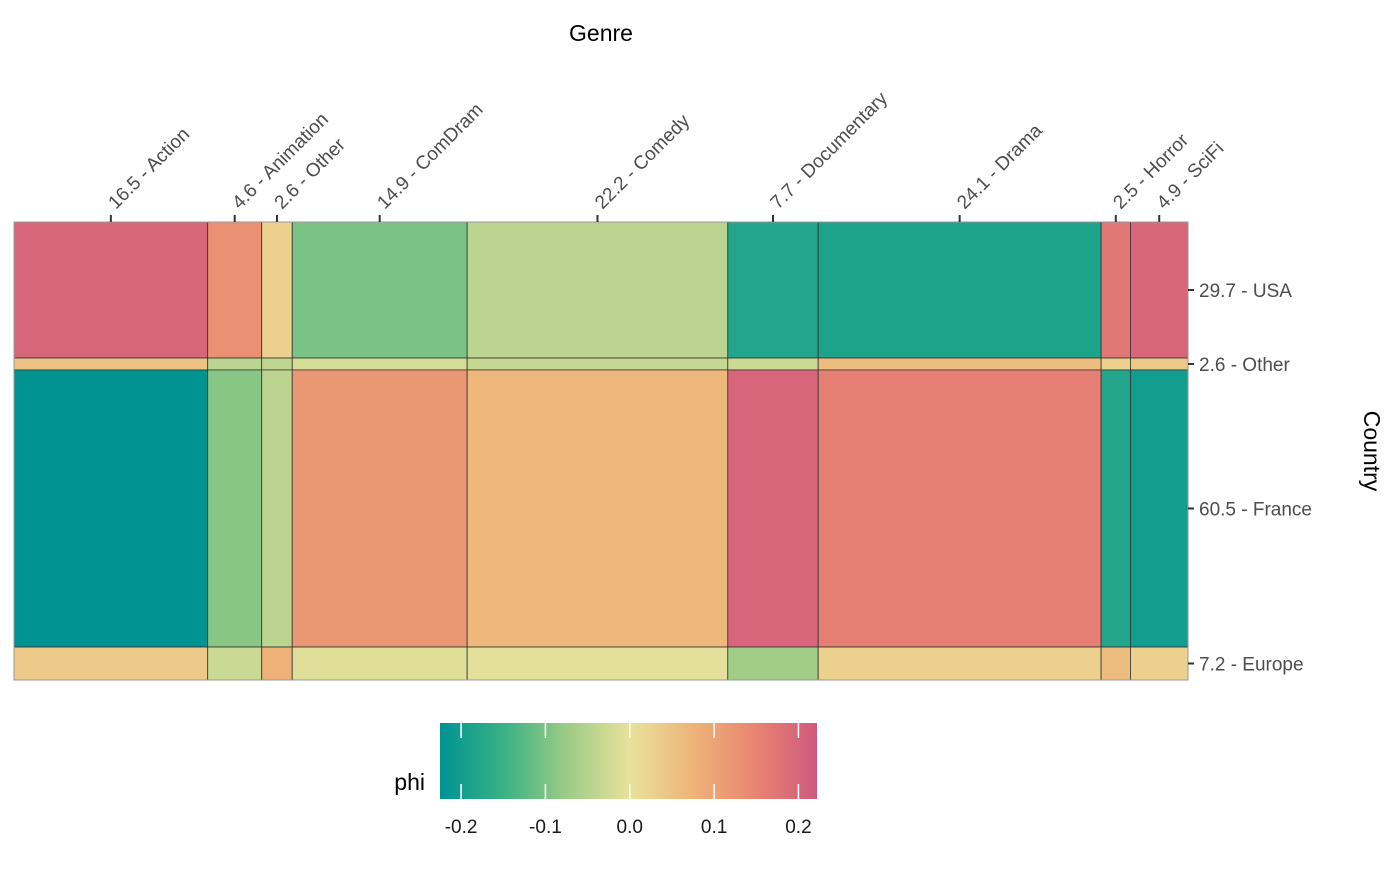 Image resolution: width=1400 pixels, height=871 pixels. What do you see at coordinates (628, 761) in the screenshot?
I see `colorbar` at bounding box center [628, 761].